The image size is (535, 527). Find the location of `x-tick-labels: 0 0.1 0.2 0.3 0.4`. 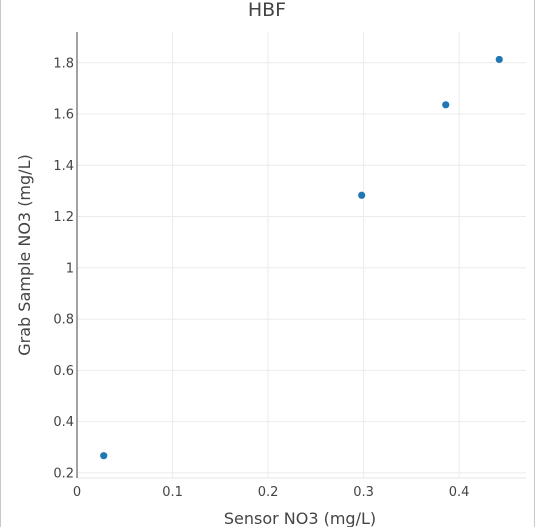

x-tick-labels: 0 0.1 0.2 0.3 0.4 is located at coordinates (271, 492).